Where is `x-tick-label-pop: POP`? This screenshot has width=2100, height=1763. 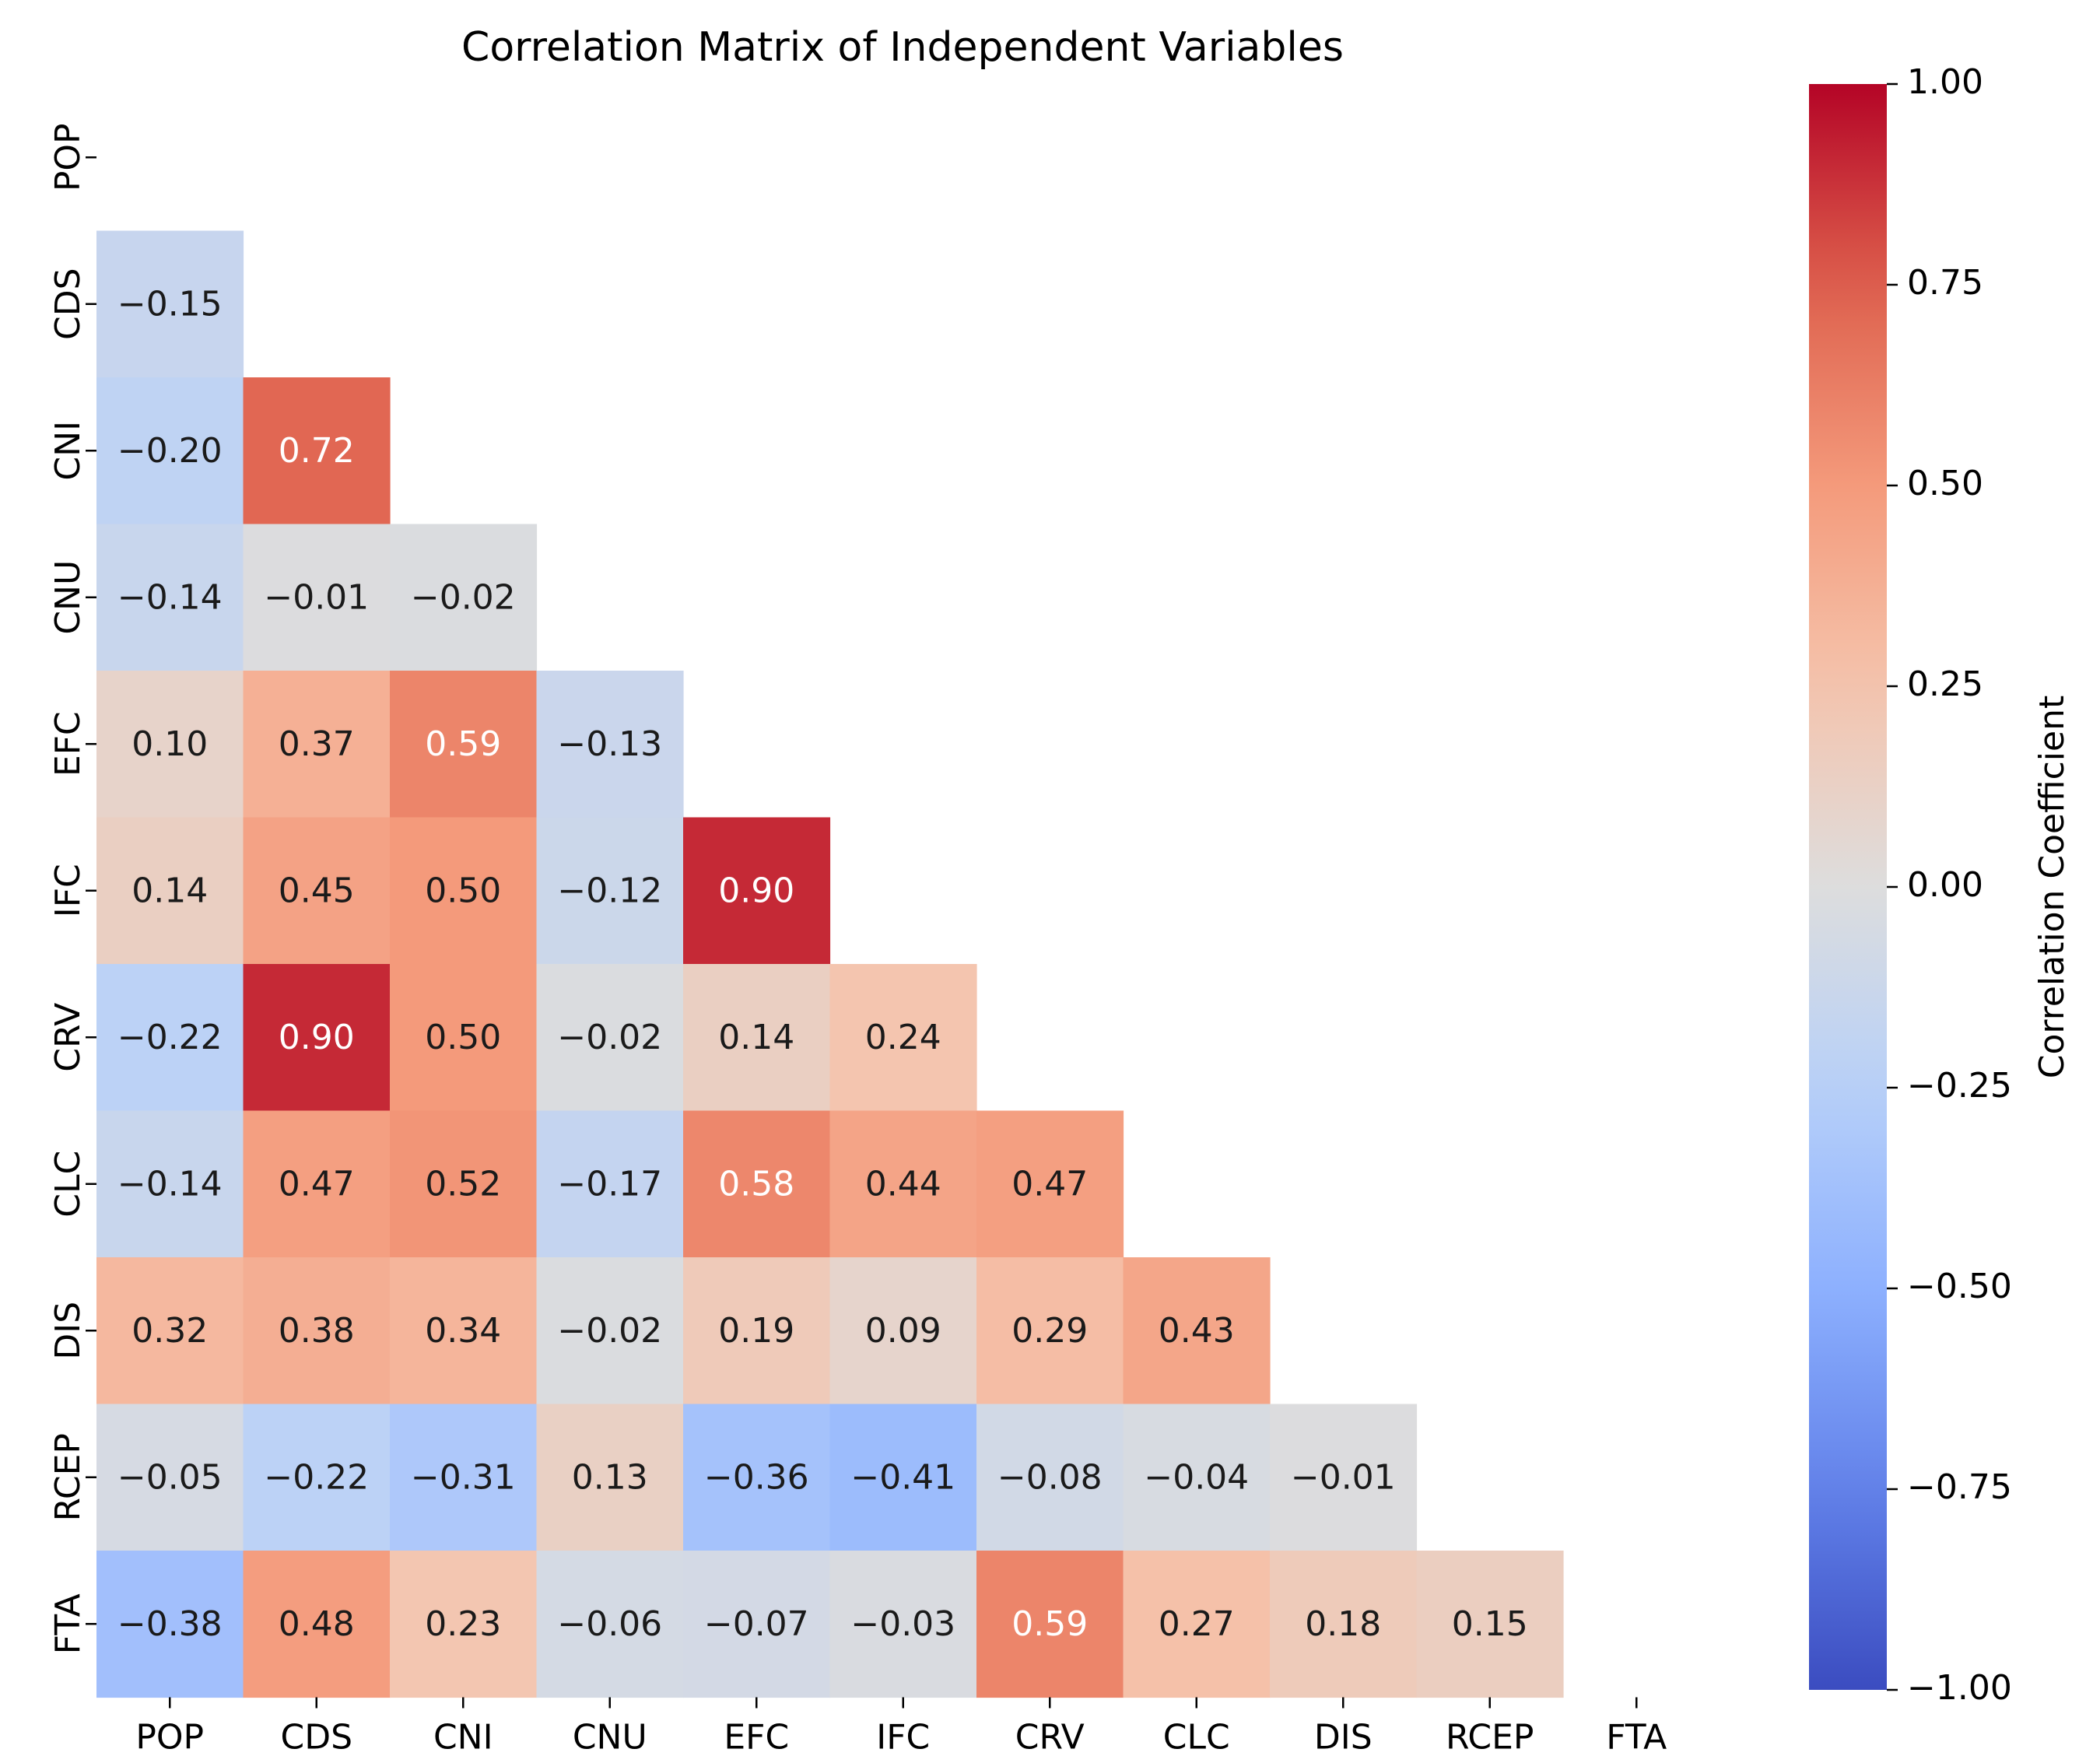
x-tick-label-pop: POP is located at coordinates (169, 1738).